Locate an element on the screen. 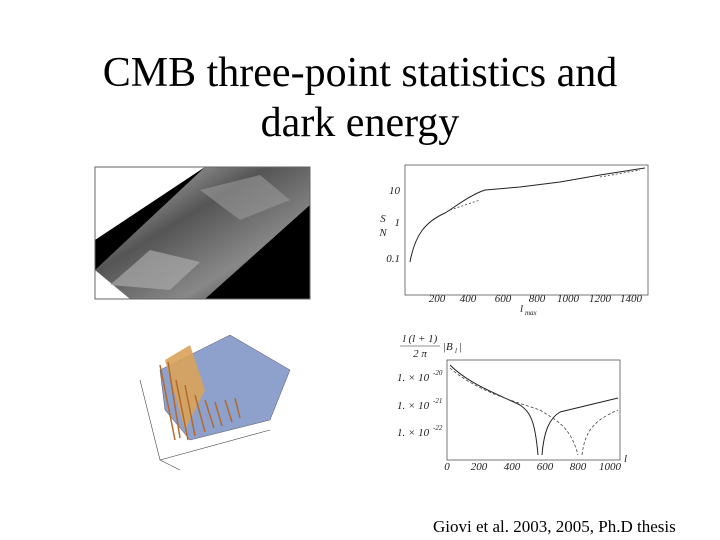  y-tick-exponent: -21 is located at coordinates (437, 401).